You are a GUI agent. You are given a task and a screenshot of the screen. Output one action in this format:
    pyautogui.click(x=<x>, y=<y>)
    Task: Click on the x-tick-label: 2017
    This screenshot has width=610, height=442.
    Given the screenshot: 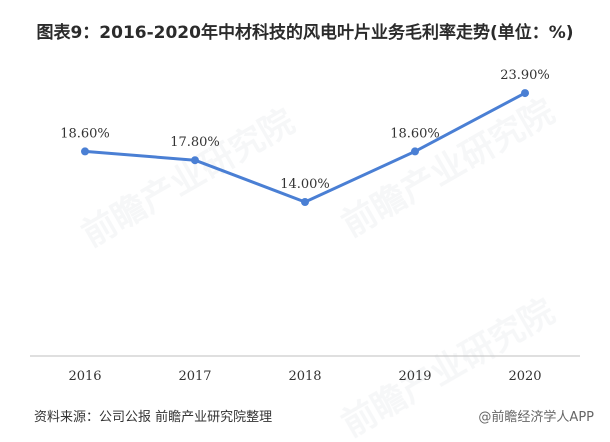 What is the action you would take?
    pyautogui.click(x=194, y=376)
    